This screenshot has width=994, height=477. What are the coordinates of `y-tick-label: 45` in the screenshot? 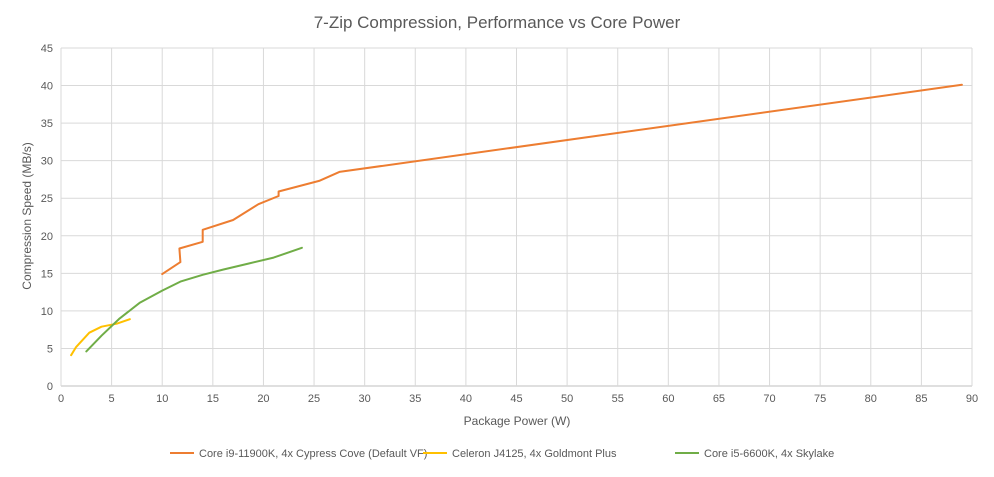 It's located at (47, 49).